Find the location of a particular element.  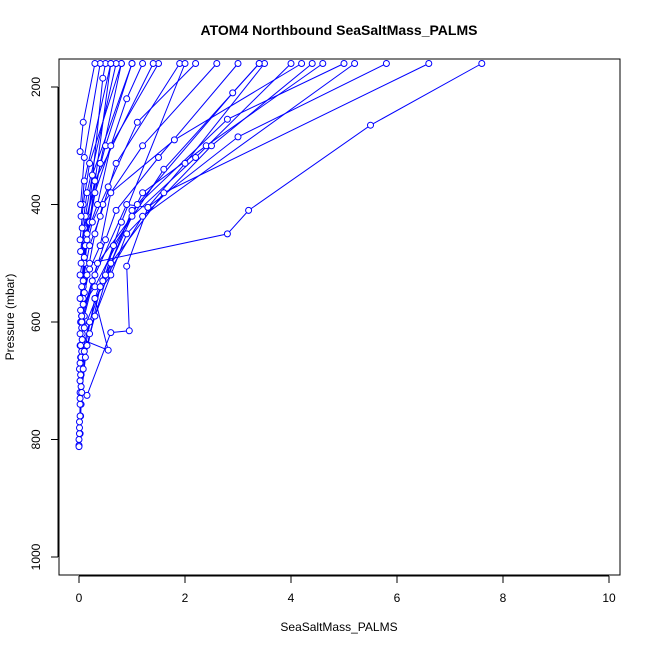

x-tick-label-0: 0 is located at coordinates (79, 598).